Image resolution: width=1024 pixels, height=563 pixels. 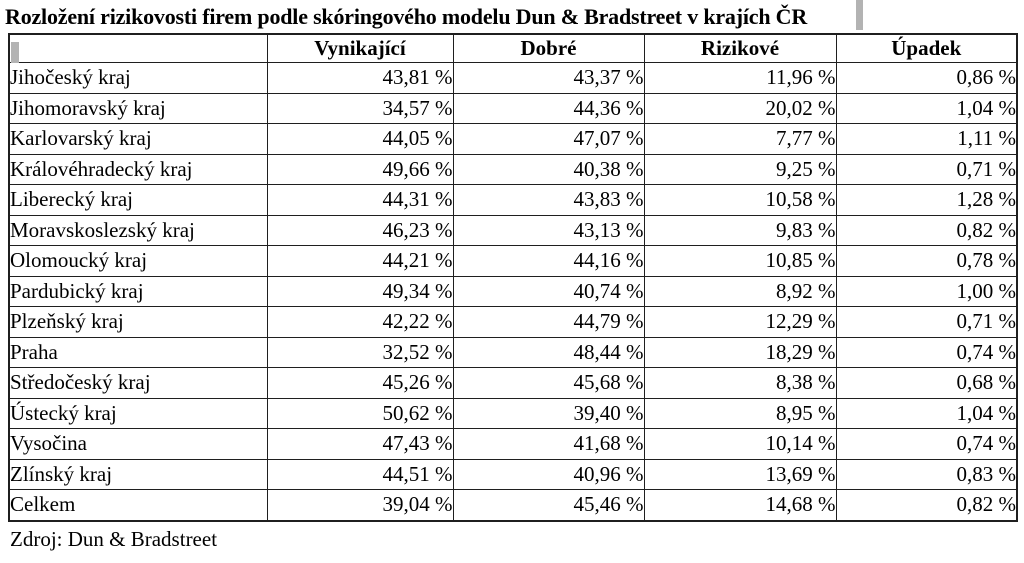 I want to click on region-cell: Královéhradecký kraj, so click(x=138, y=169).